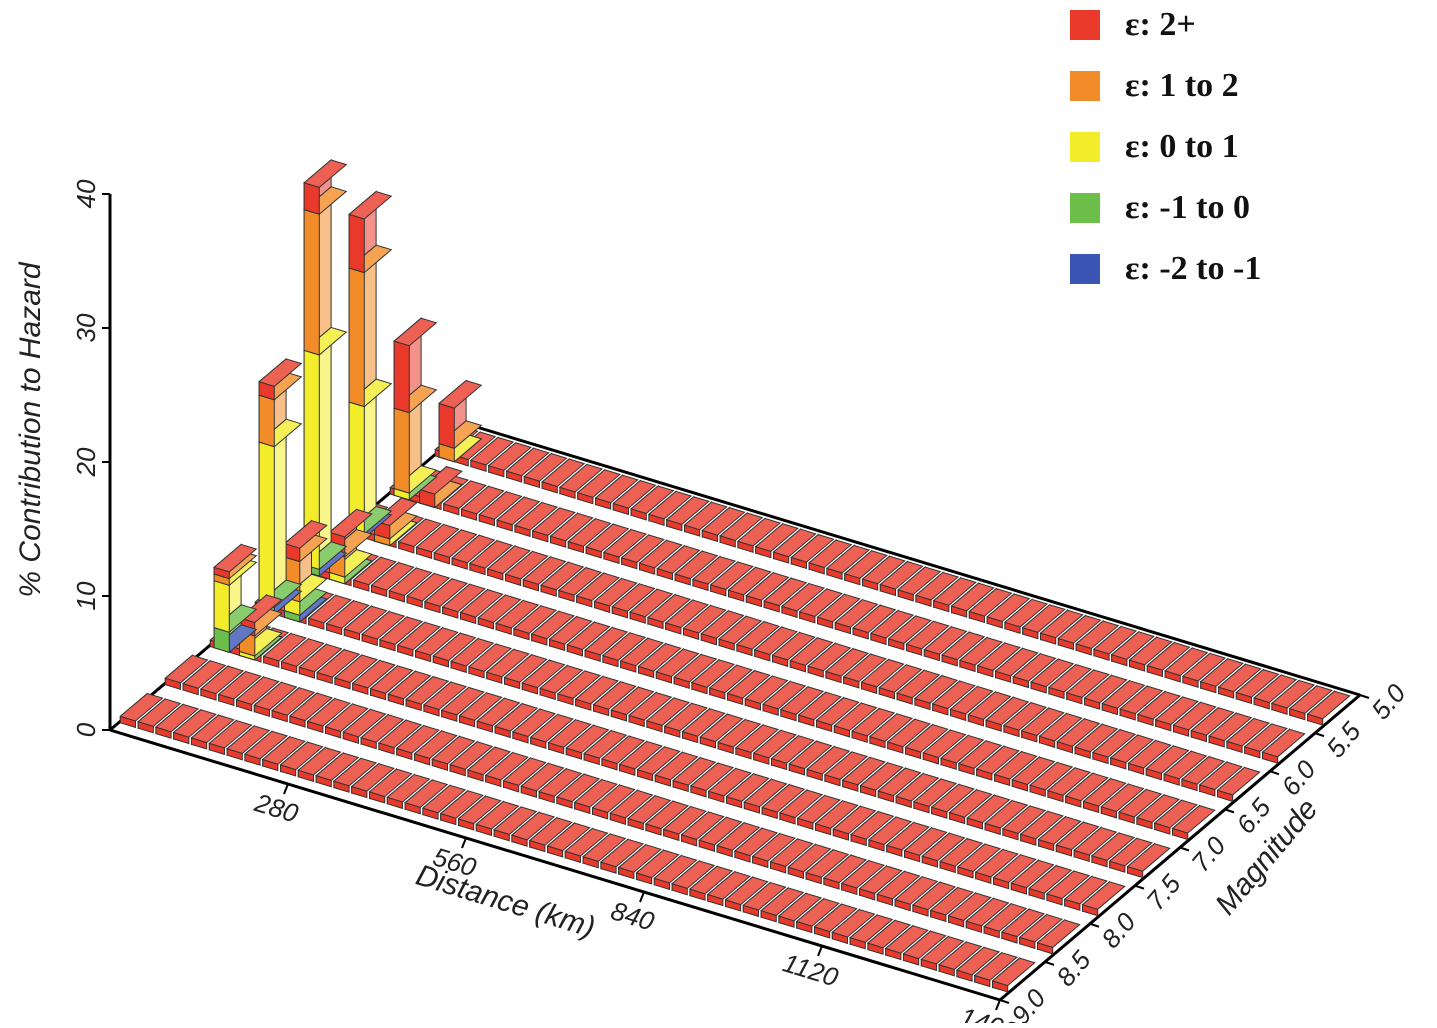 The width and height of the screenshot is (1437, 1028). What do you see at coordinates (632, 916) in the screenshot?
I see `x-tick-label: 840` at bounding box center [632, 916].